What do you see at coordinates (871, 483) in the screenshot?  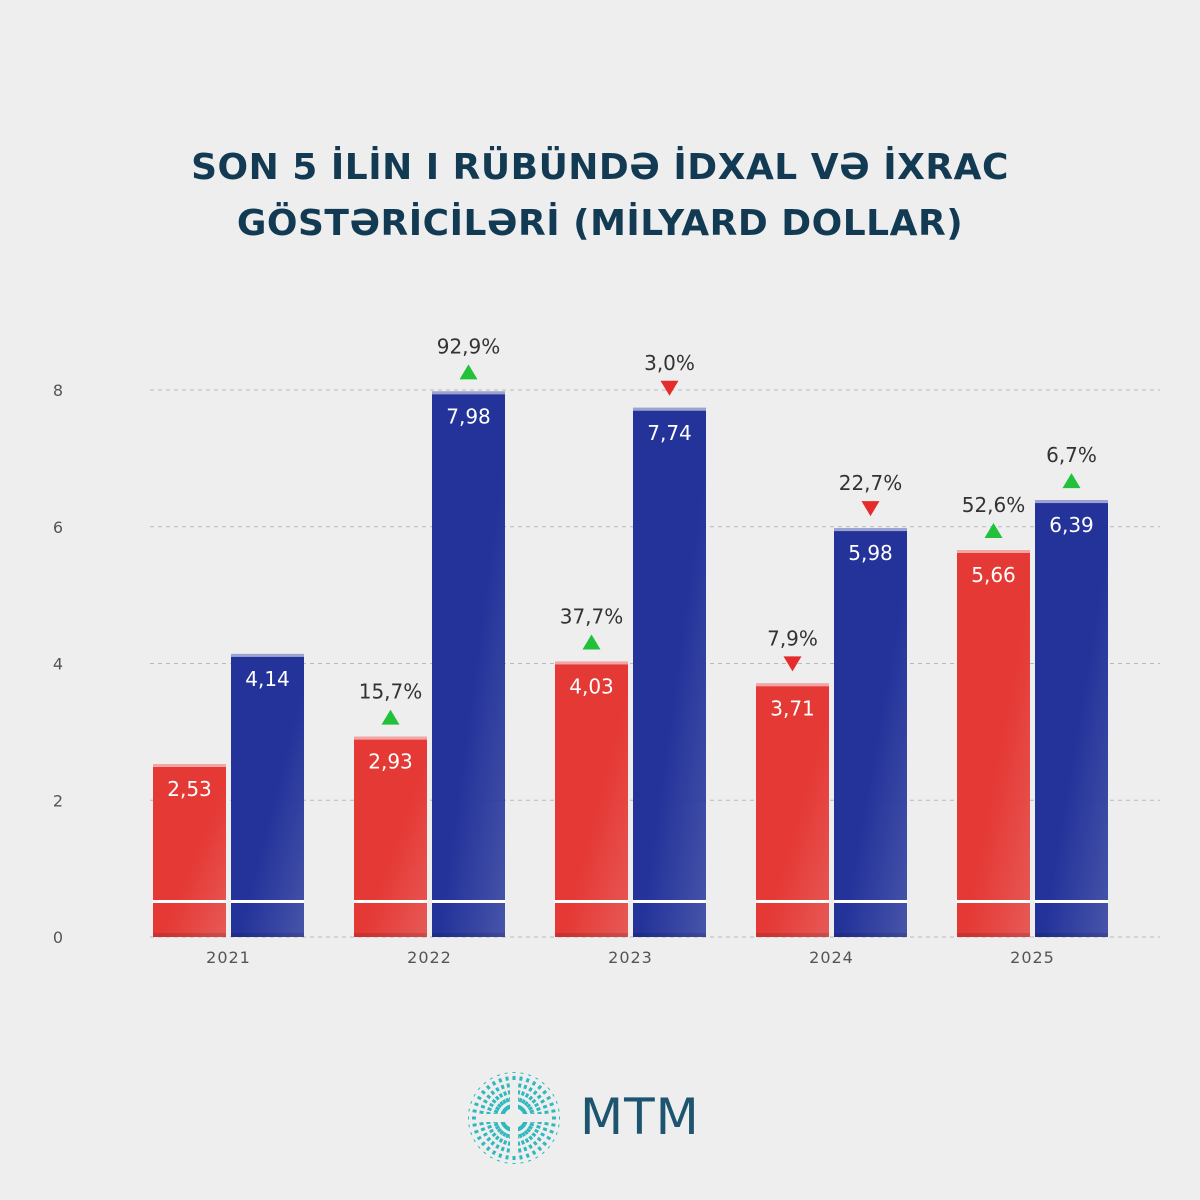 I see `change-label: 22,7%` at bounding box center [871, 483].